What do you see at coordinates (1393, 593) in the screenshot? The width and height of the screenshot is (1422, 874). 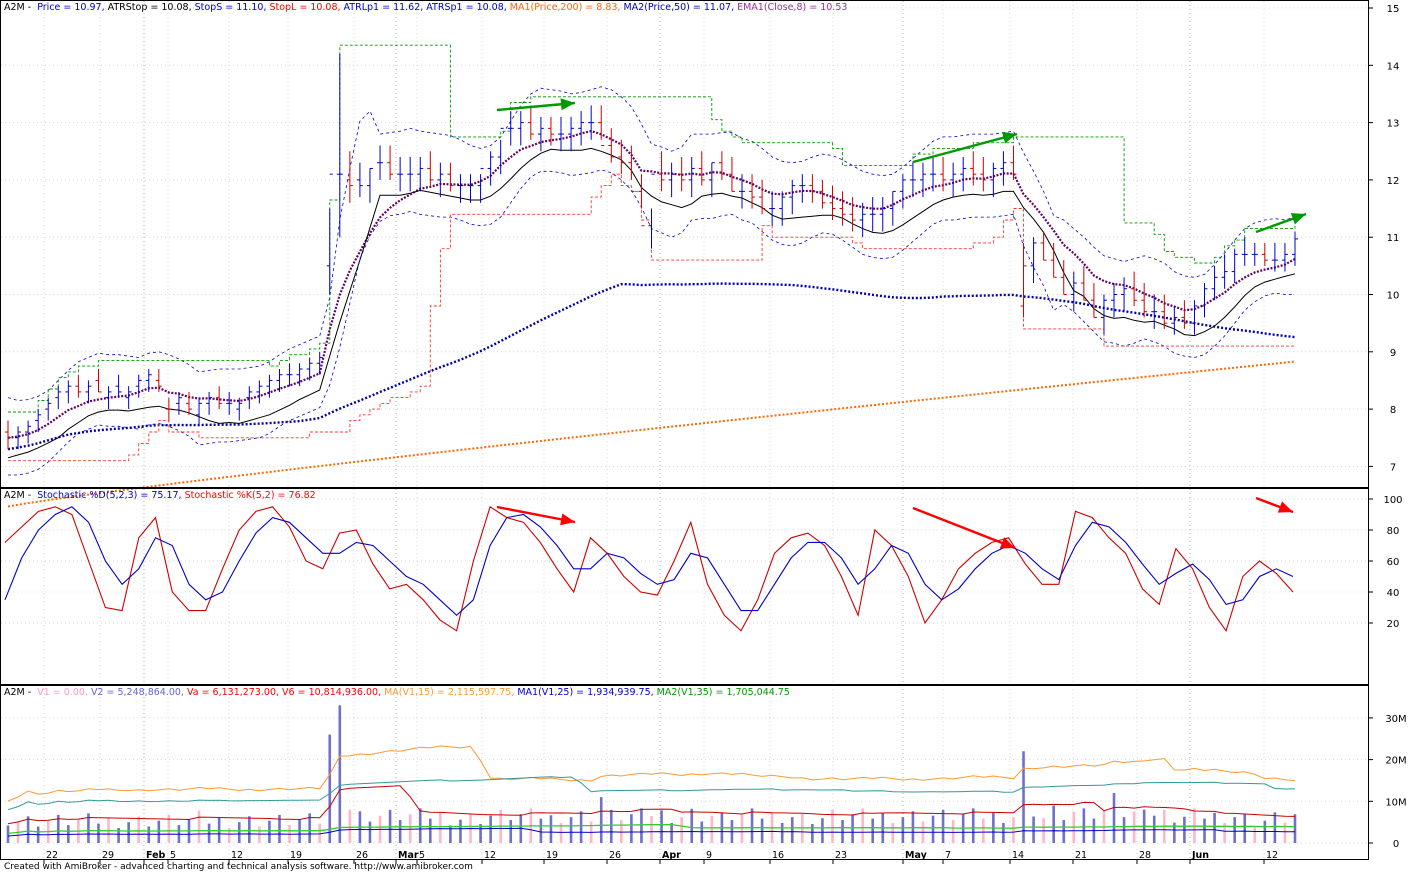 I see `stoch-y-tick-label: 40` at bounding box center [1393, 593].